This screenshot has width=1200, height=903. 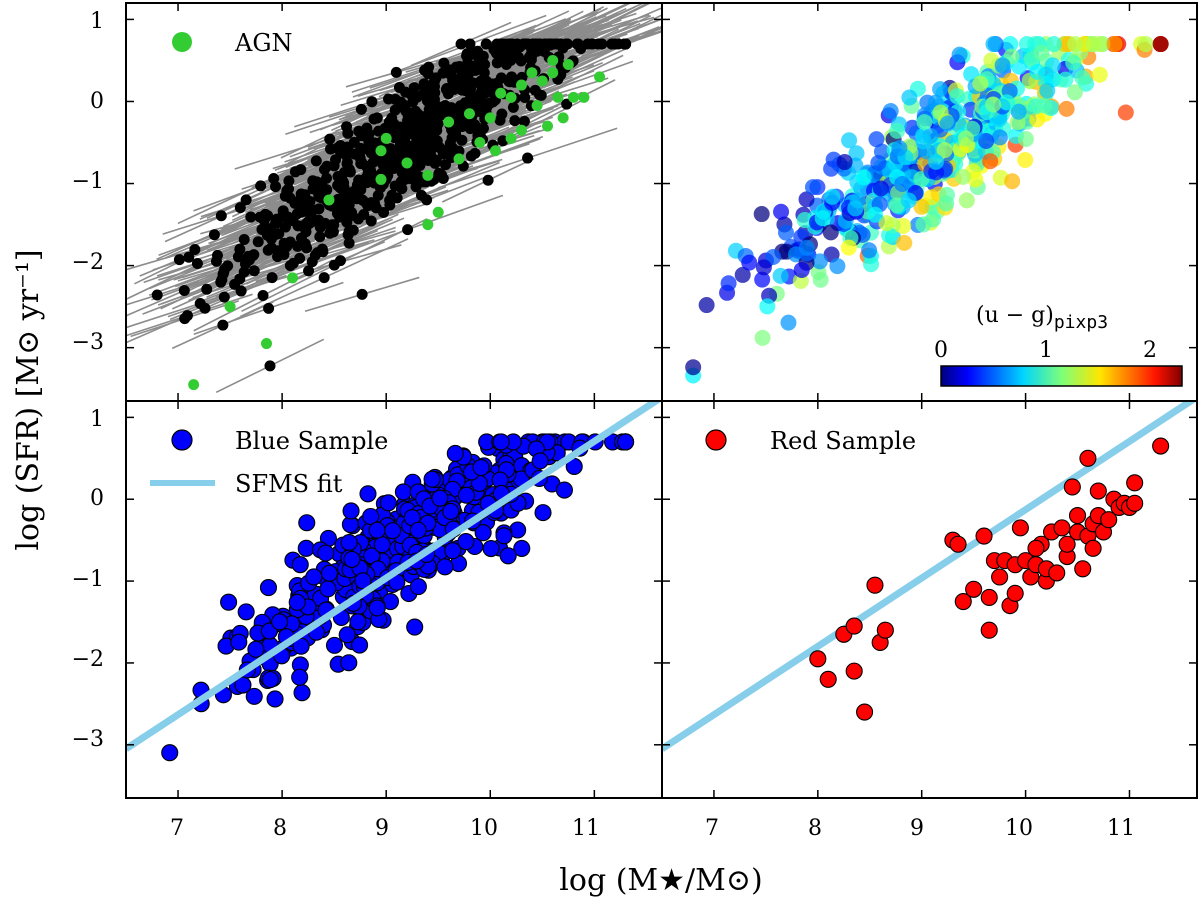 I want to click on x-tick-labels: 7 8 9 10 11 7 8 9 10 11, so click(x=652, y=828).